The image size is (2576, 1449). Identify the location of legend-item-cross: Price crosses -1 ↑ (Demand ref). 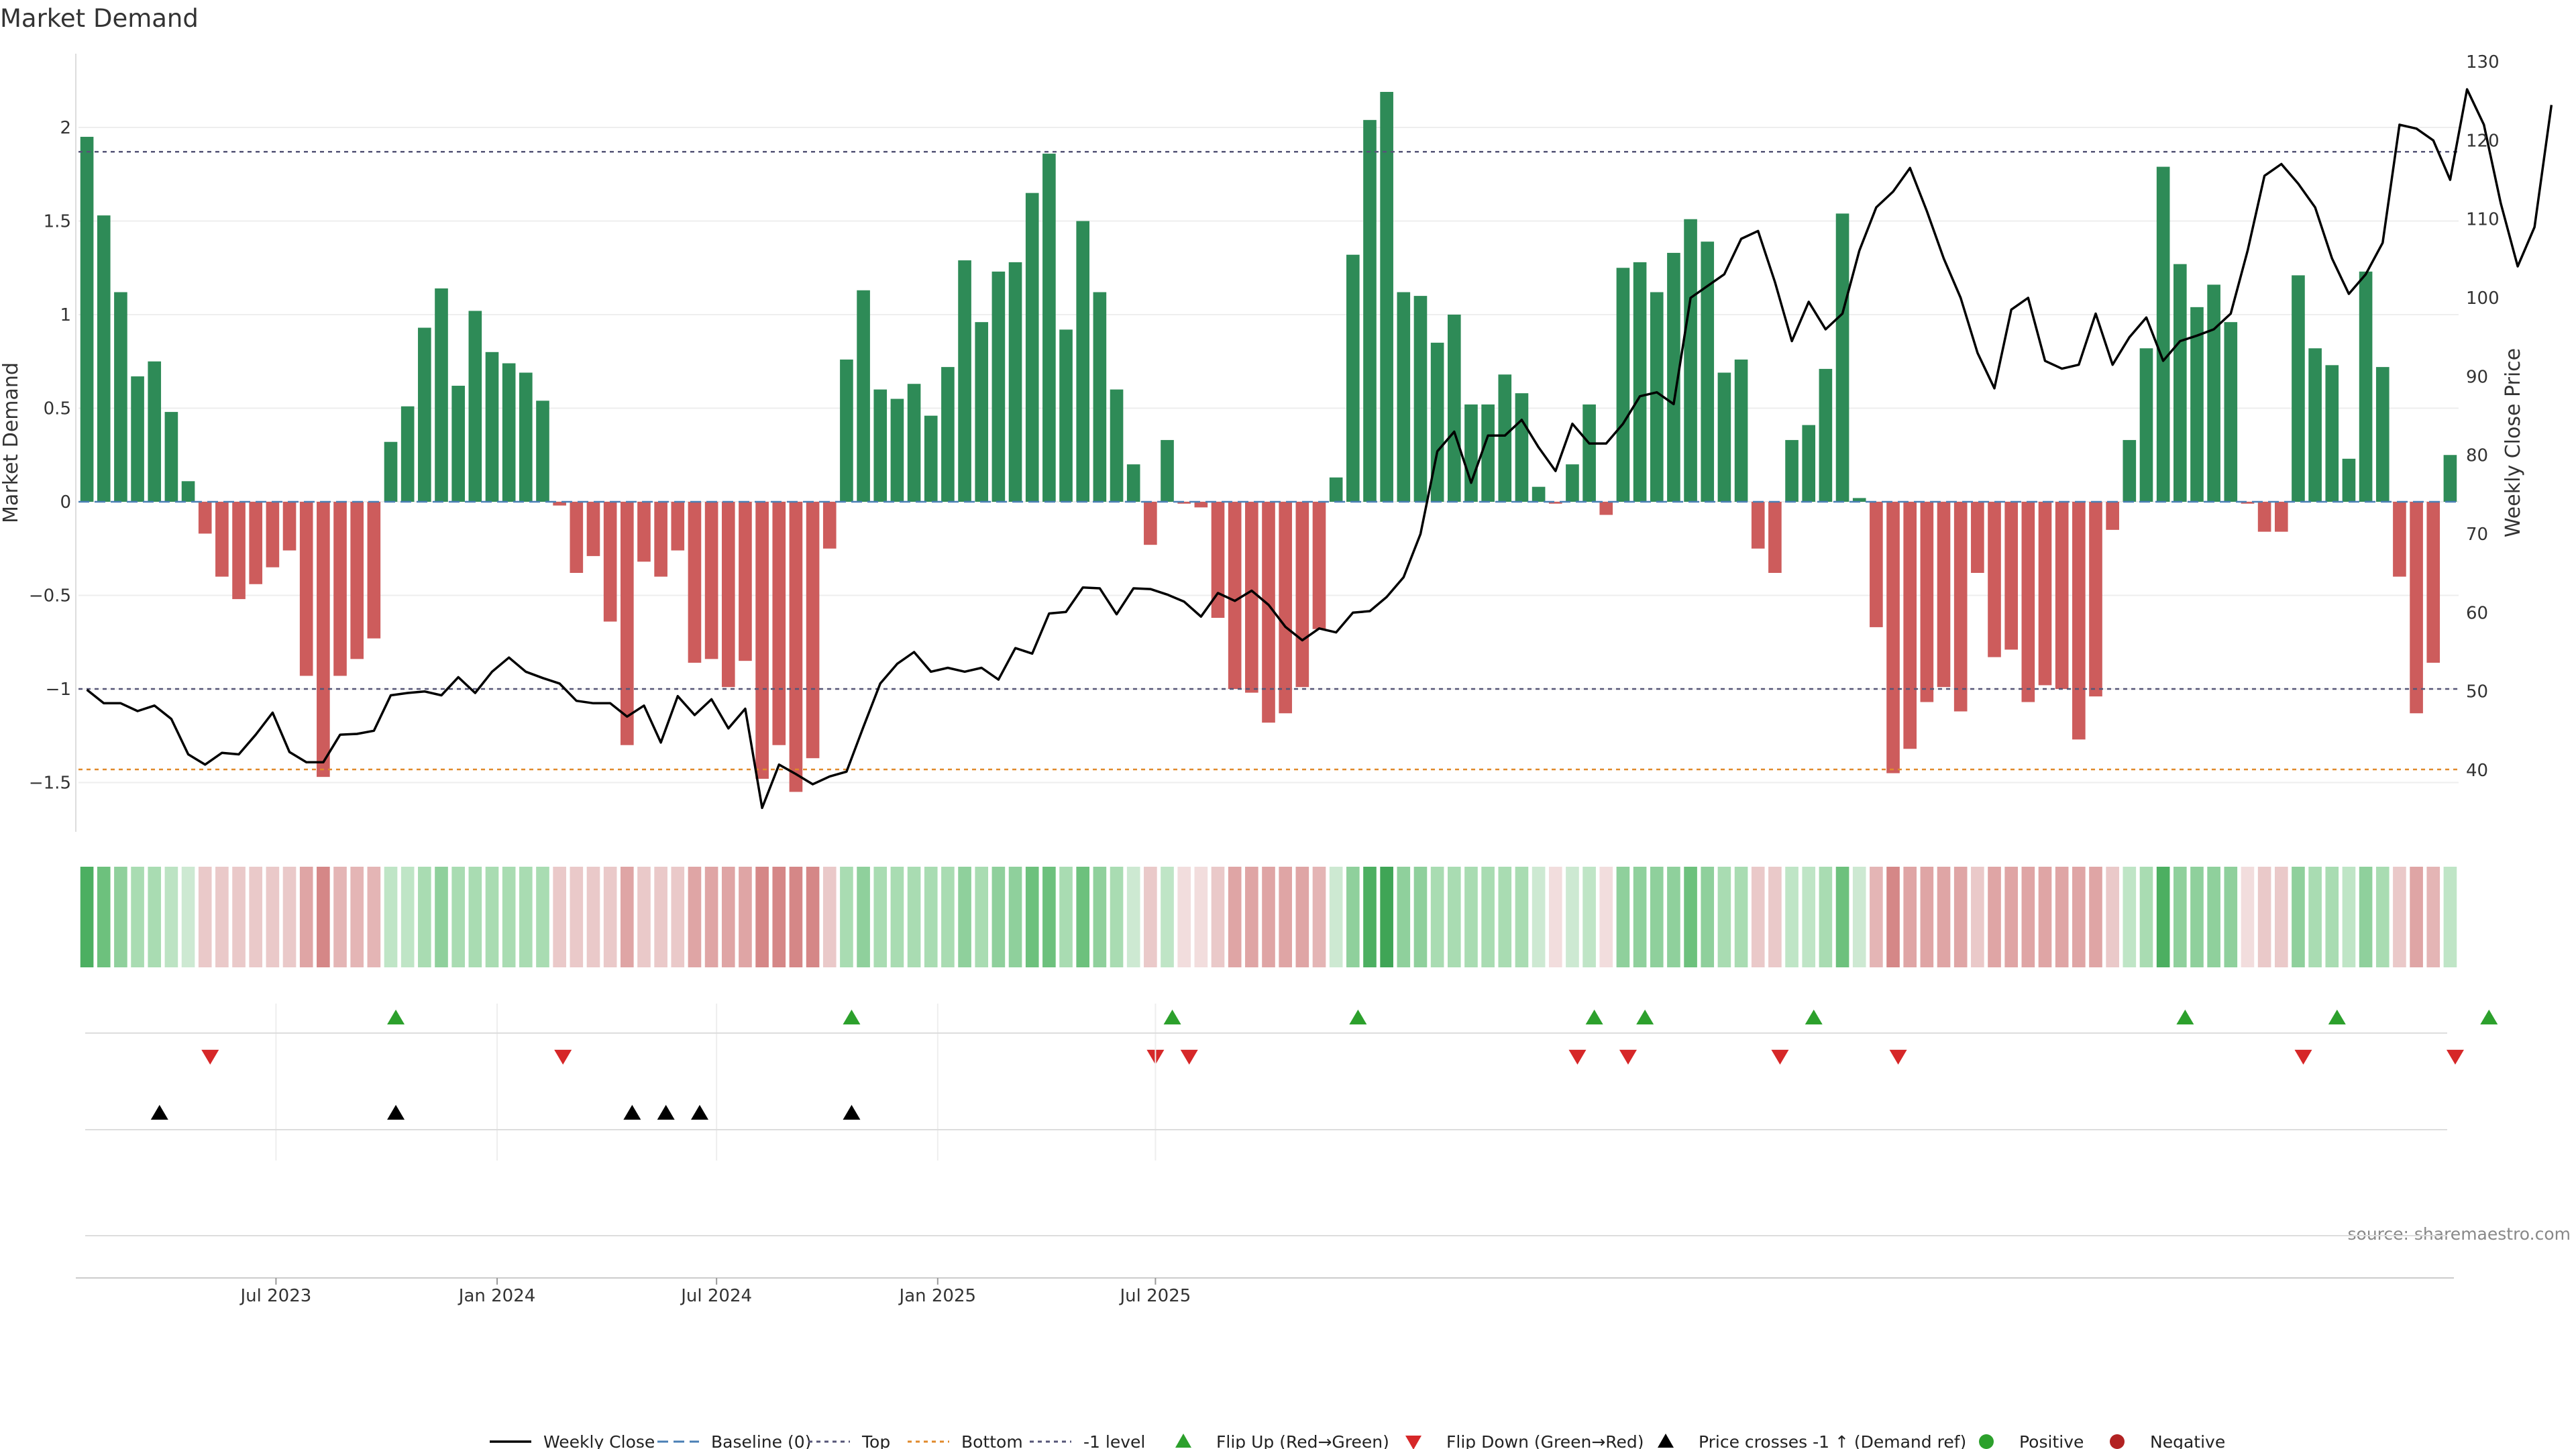
(1812, 1440).